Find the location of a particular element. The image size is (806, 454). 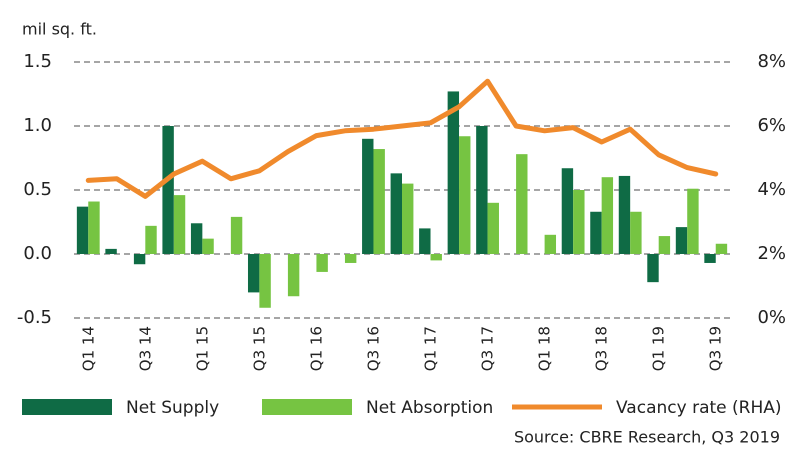

y2-tick-label: 2% is located at coordinates (771, 253).